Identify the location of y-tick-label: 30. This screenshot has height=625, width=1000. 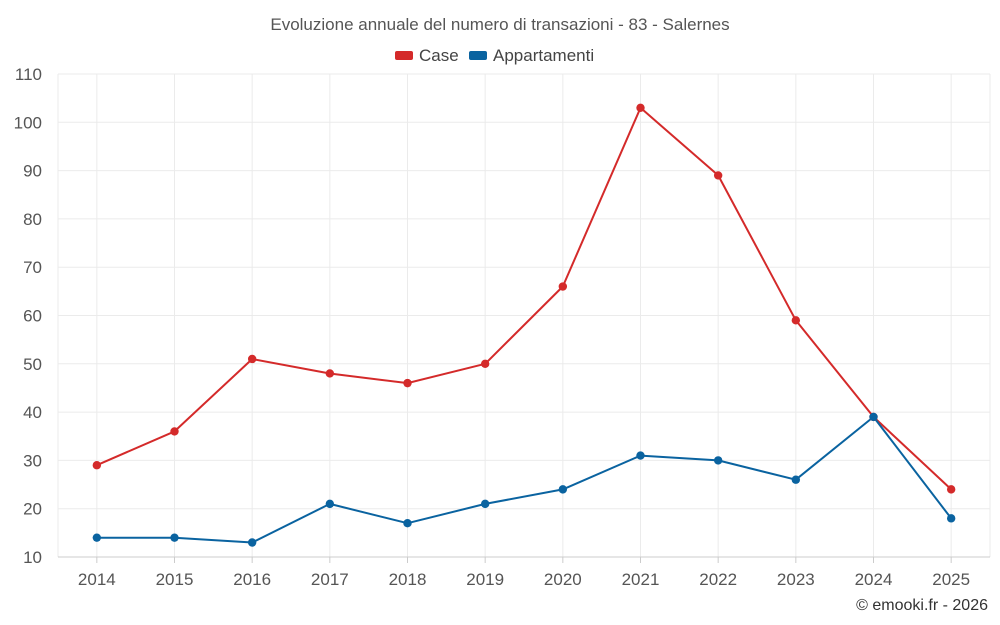
(32, 460).